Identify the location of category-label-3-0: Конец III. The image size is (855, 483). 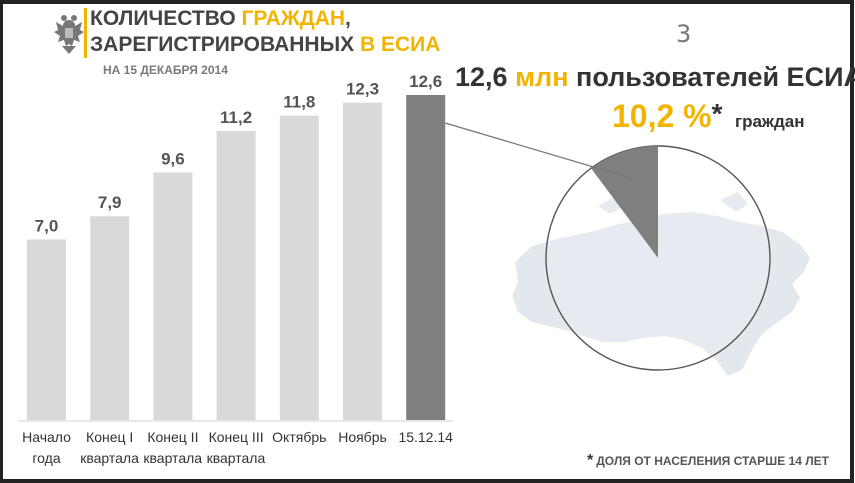
(236, 437).